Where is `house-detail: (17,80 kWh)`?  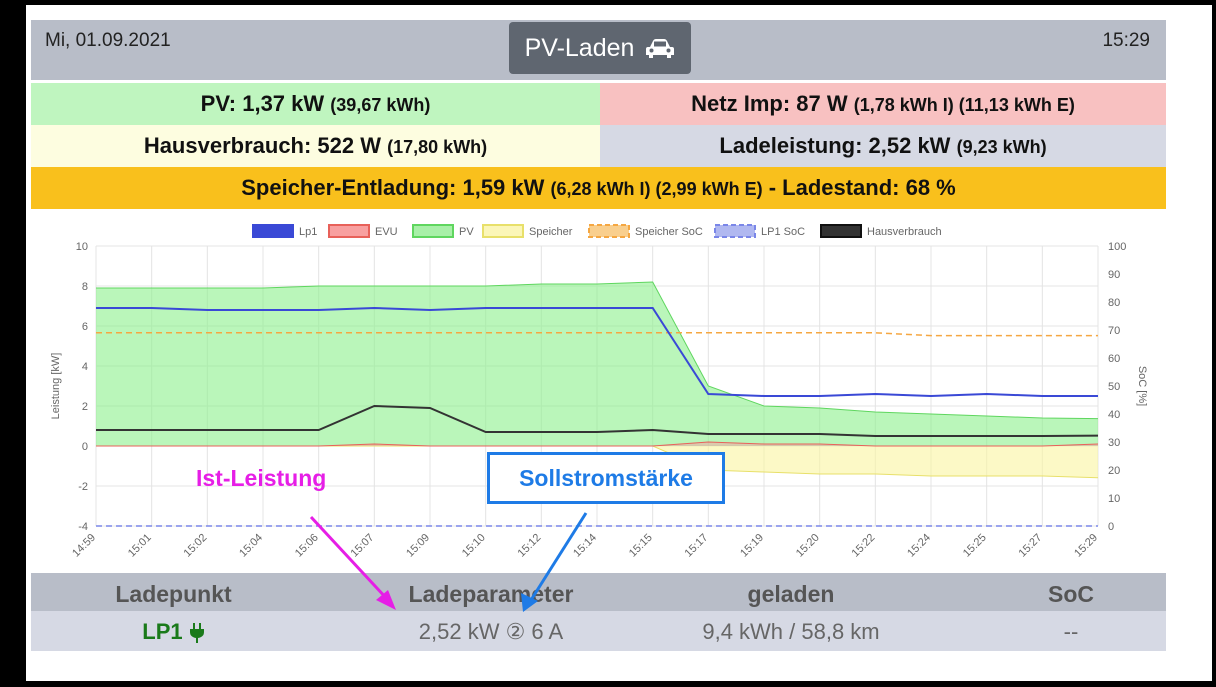 house-detail: (17,80 kWh) is located at coordinates (437, 147).